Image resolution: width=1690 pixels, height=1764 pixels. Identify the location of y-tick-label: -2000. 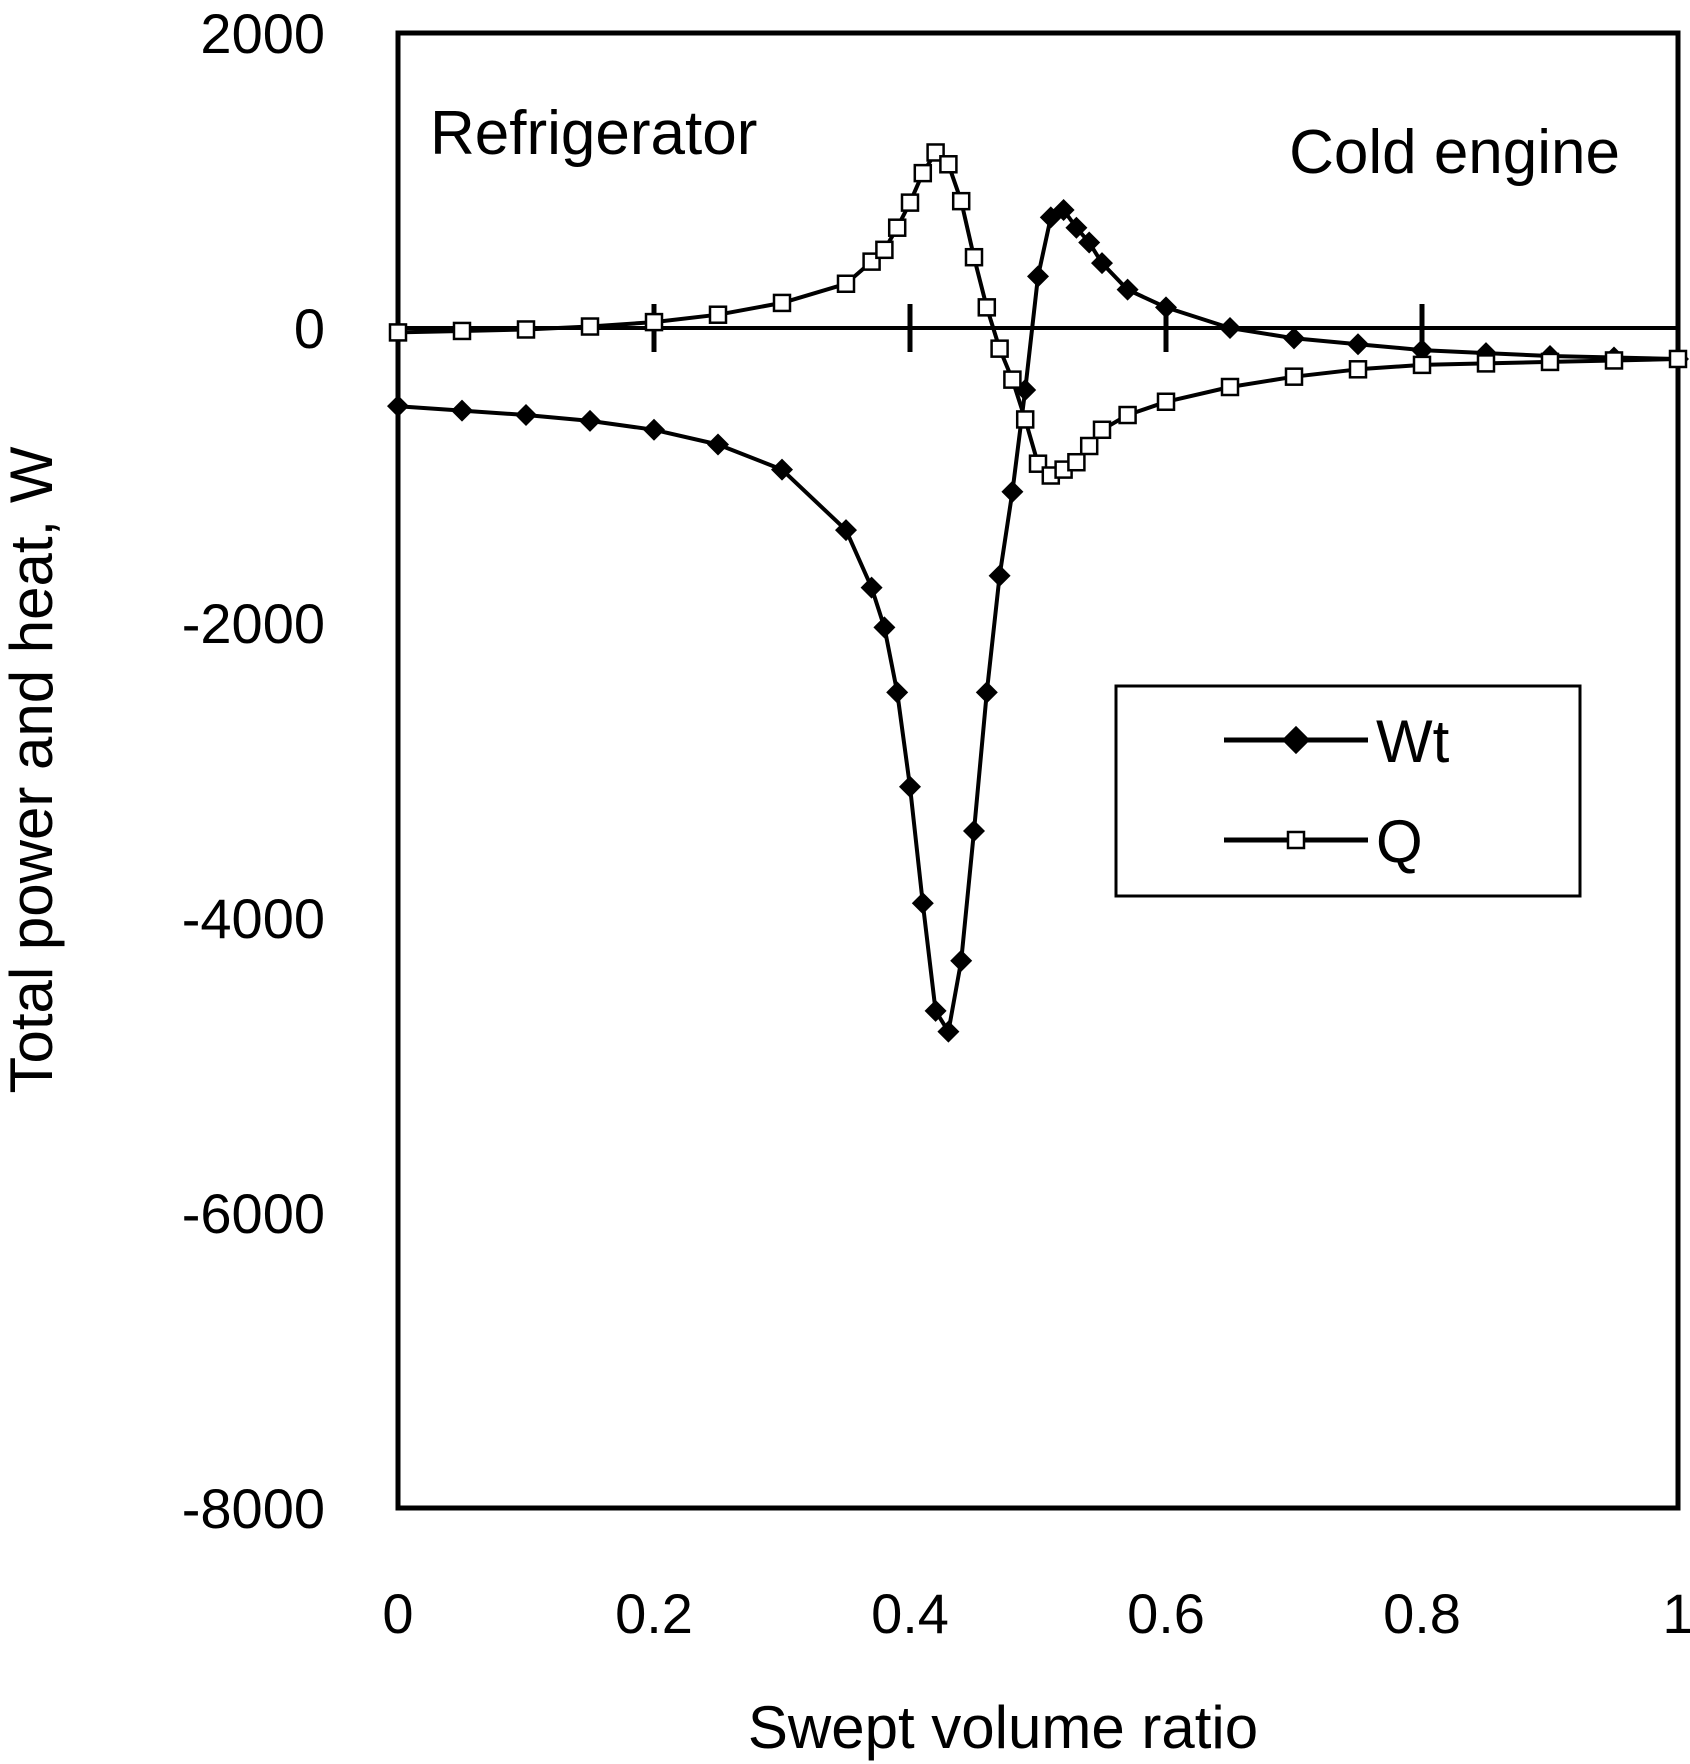
(253, 623).